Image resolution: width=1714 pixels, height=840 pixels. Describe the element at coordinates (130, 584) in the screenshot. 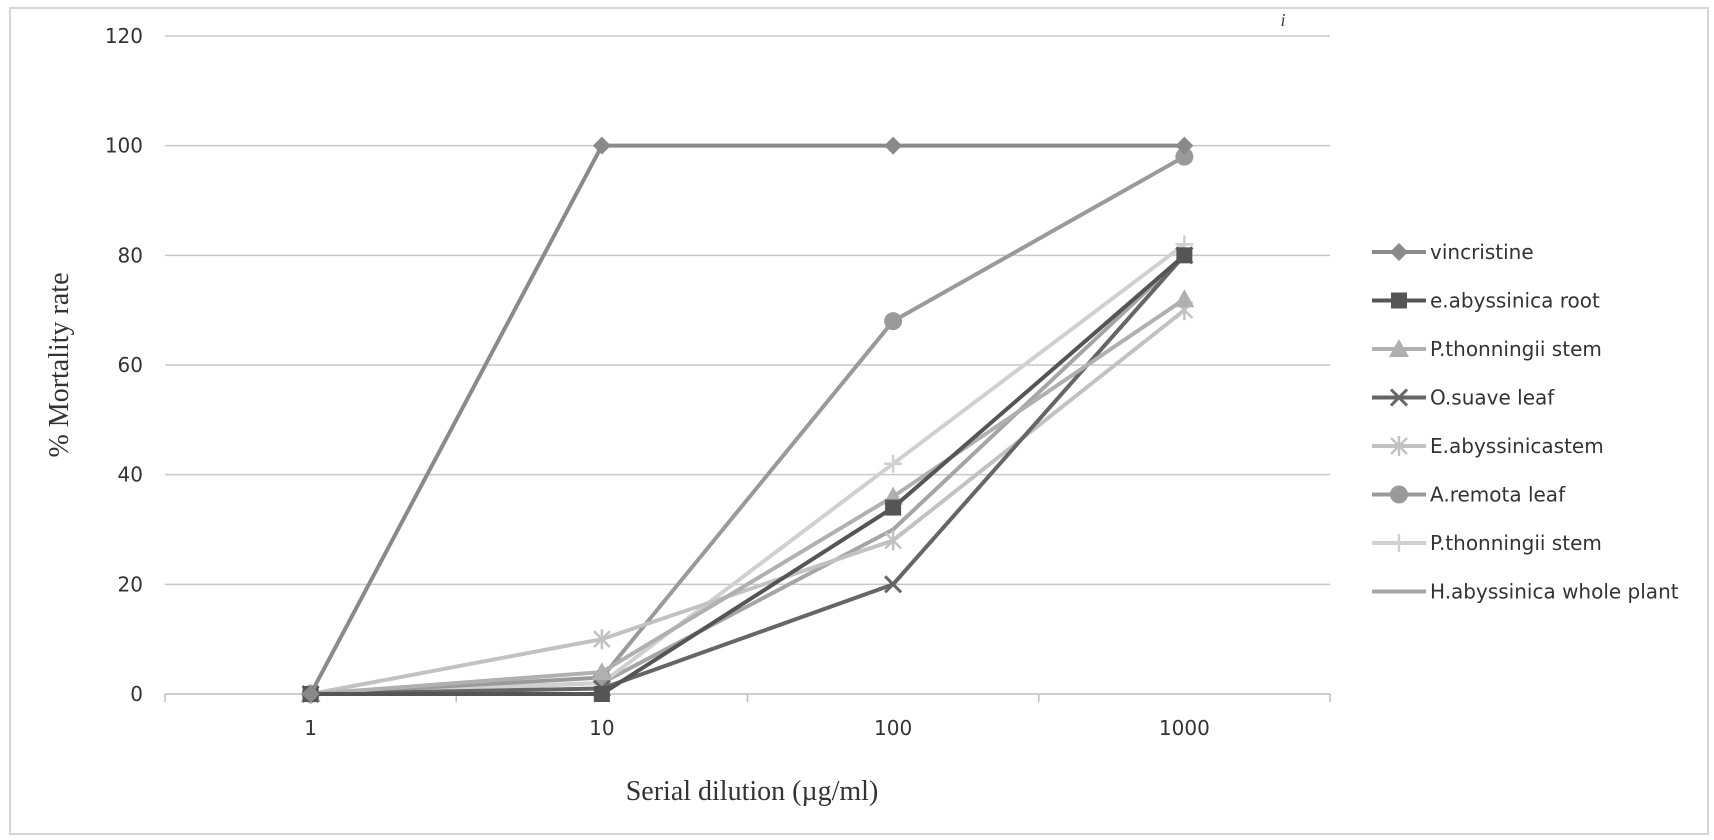

I see `y-tick-label: 20` at that location.